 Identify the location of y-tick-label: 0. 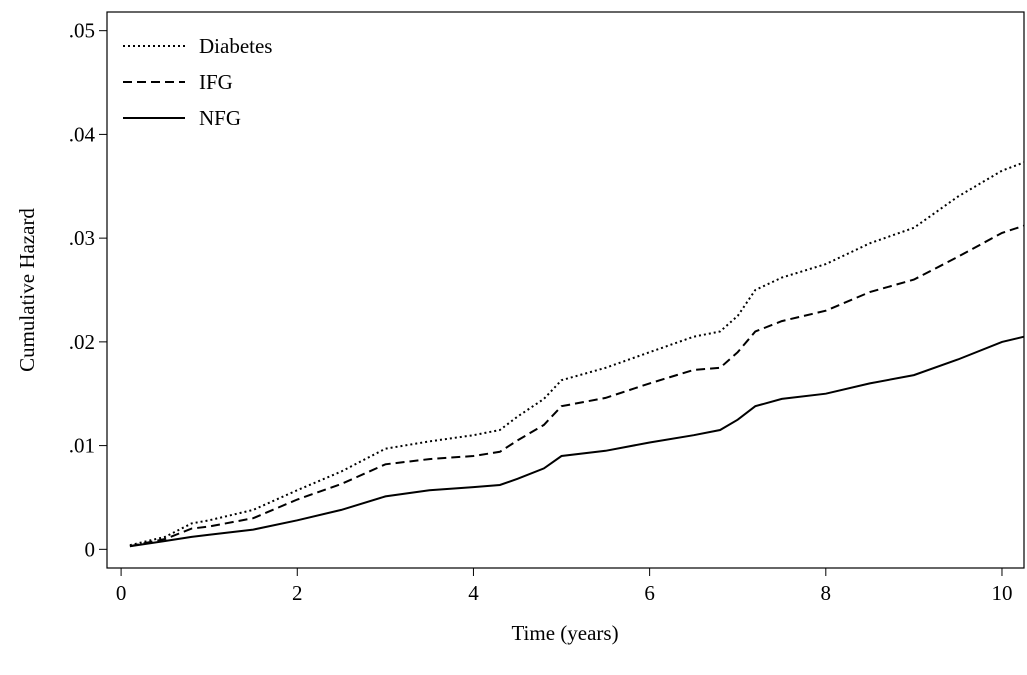
(90, 549).